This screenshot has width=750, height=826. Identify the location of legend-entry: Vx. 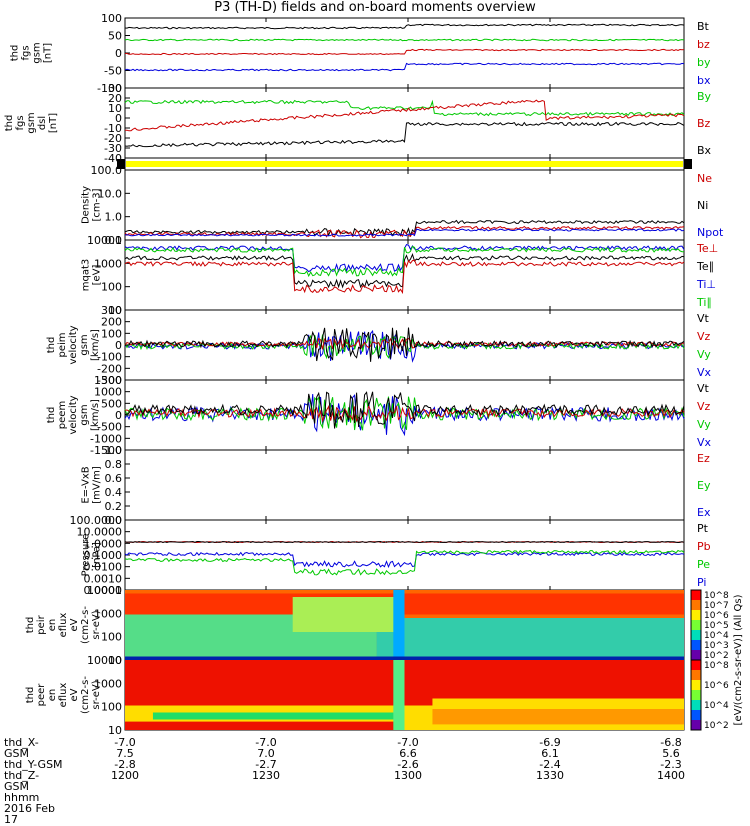
(704, 372).